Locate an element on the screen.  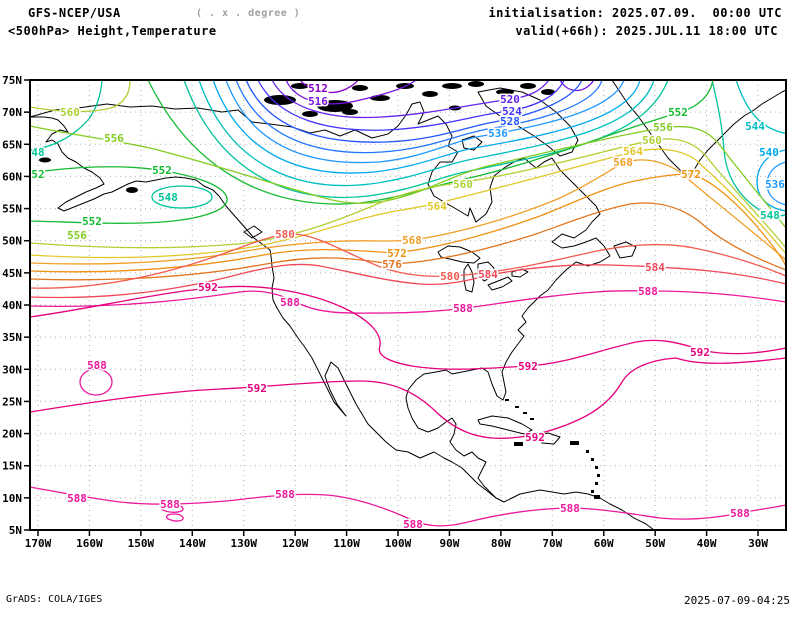
lat-label: 60N is located at coordinates (12, 176).